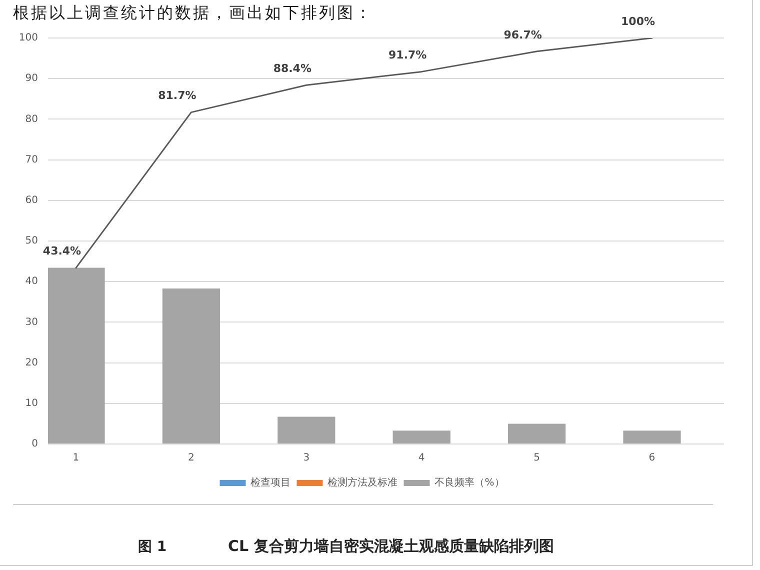  I want to click on y-tick-label: 20, so click(31, 362).